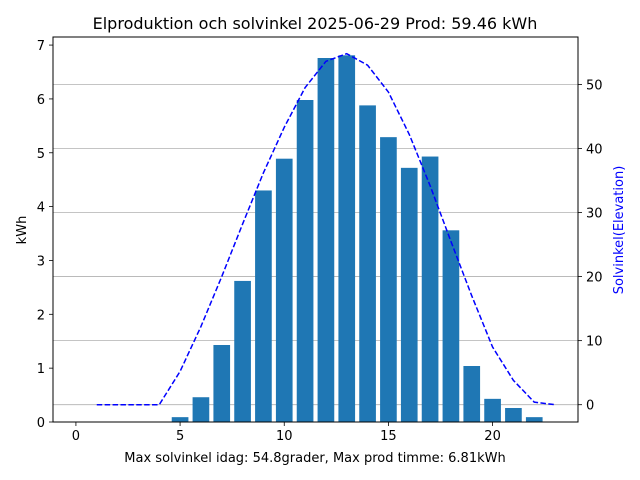 The width and height of the screenshot is (640, 480). What do you see at coordinates (41, 100) in the screenshot?
I see `y-tick-label: 6` at bounding box center [41, 100].